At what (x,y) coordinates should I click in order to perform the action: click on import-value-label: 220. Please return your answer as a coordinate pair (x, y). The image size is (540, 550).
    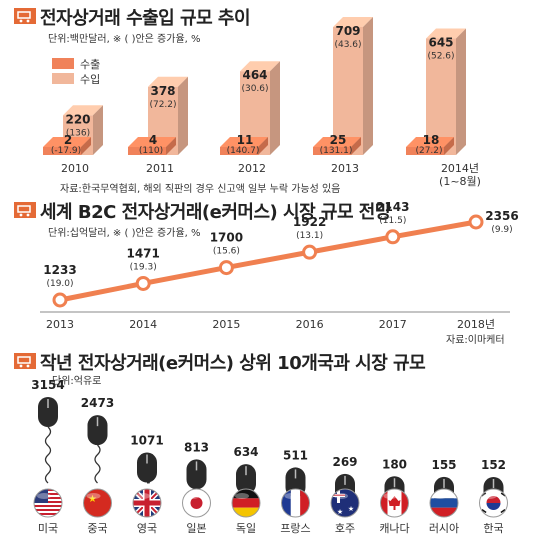
    Looking at the image, I should click on (77, 119).